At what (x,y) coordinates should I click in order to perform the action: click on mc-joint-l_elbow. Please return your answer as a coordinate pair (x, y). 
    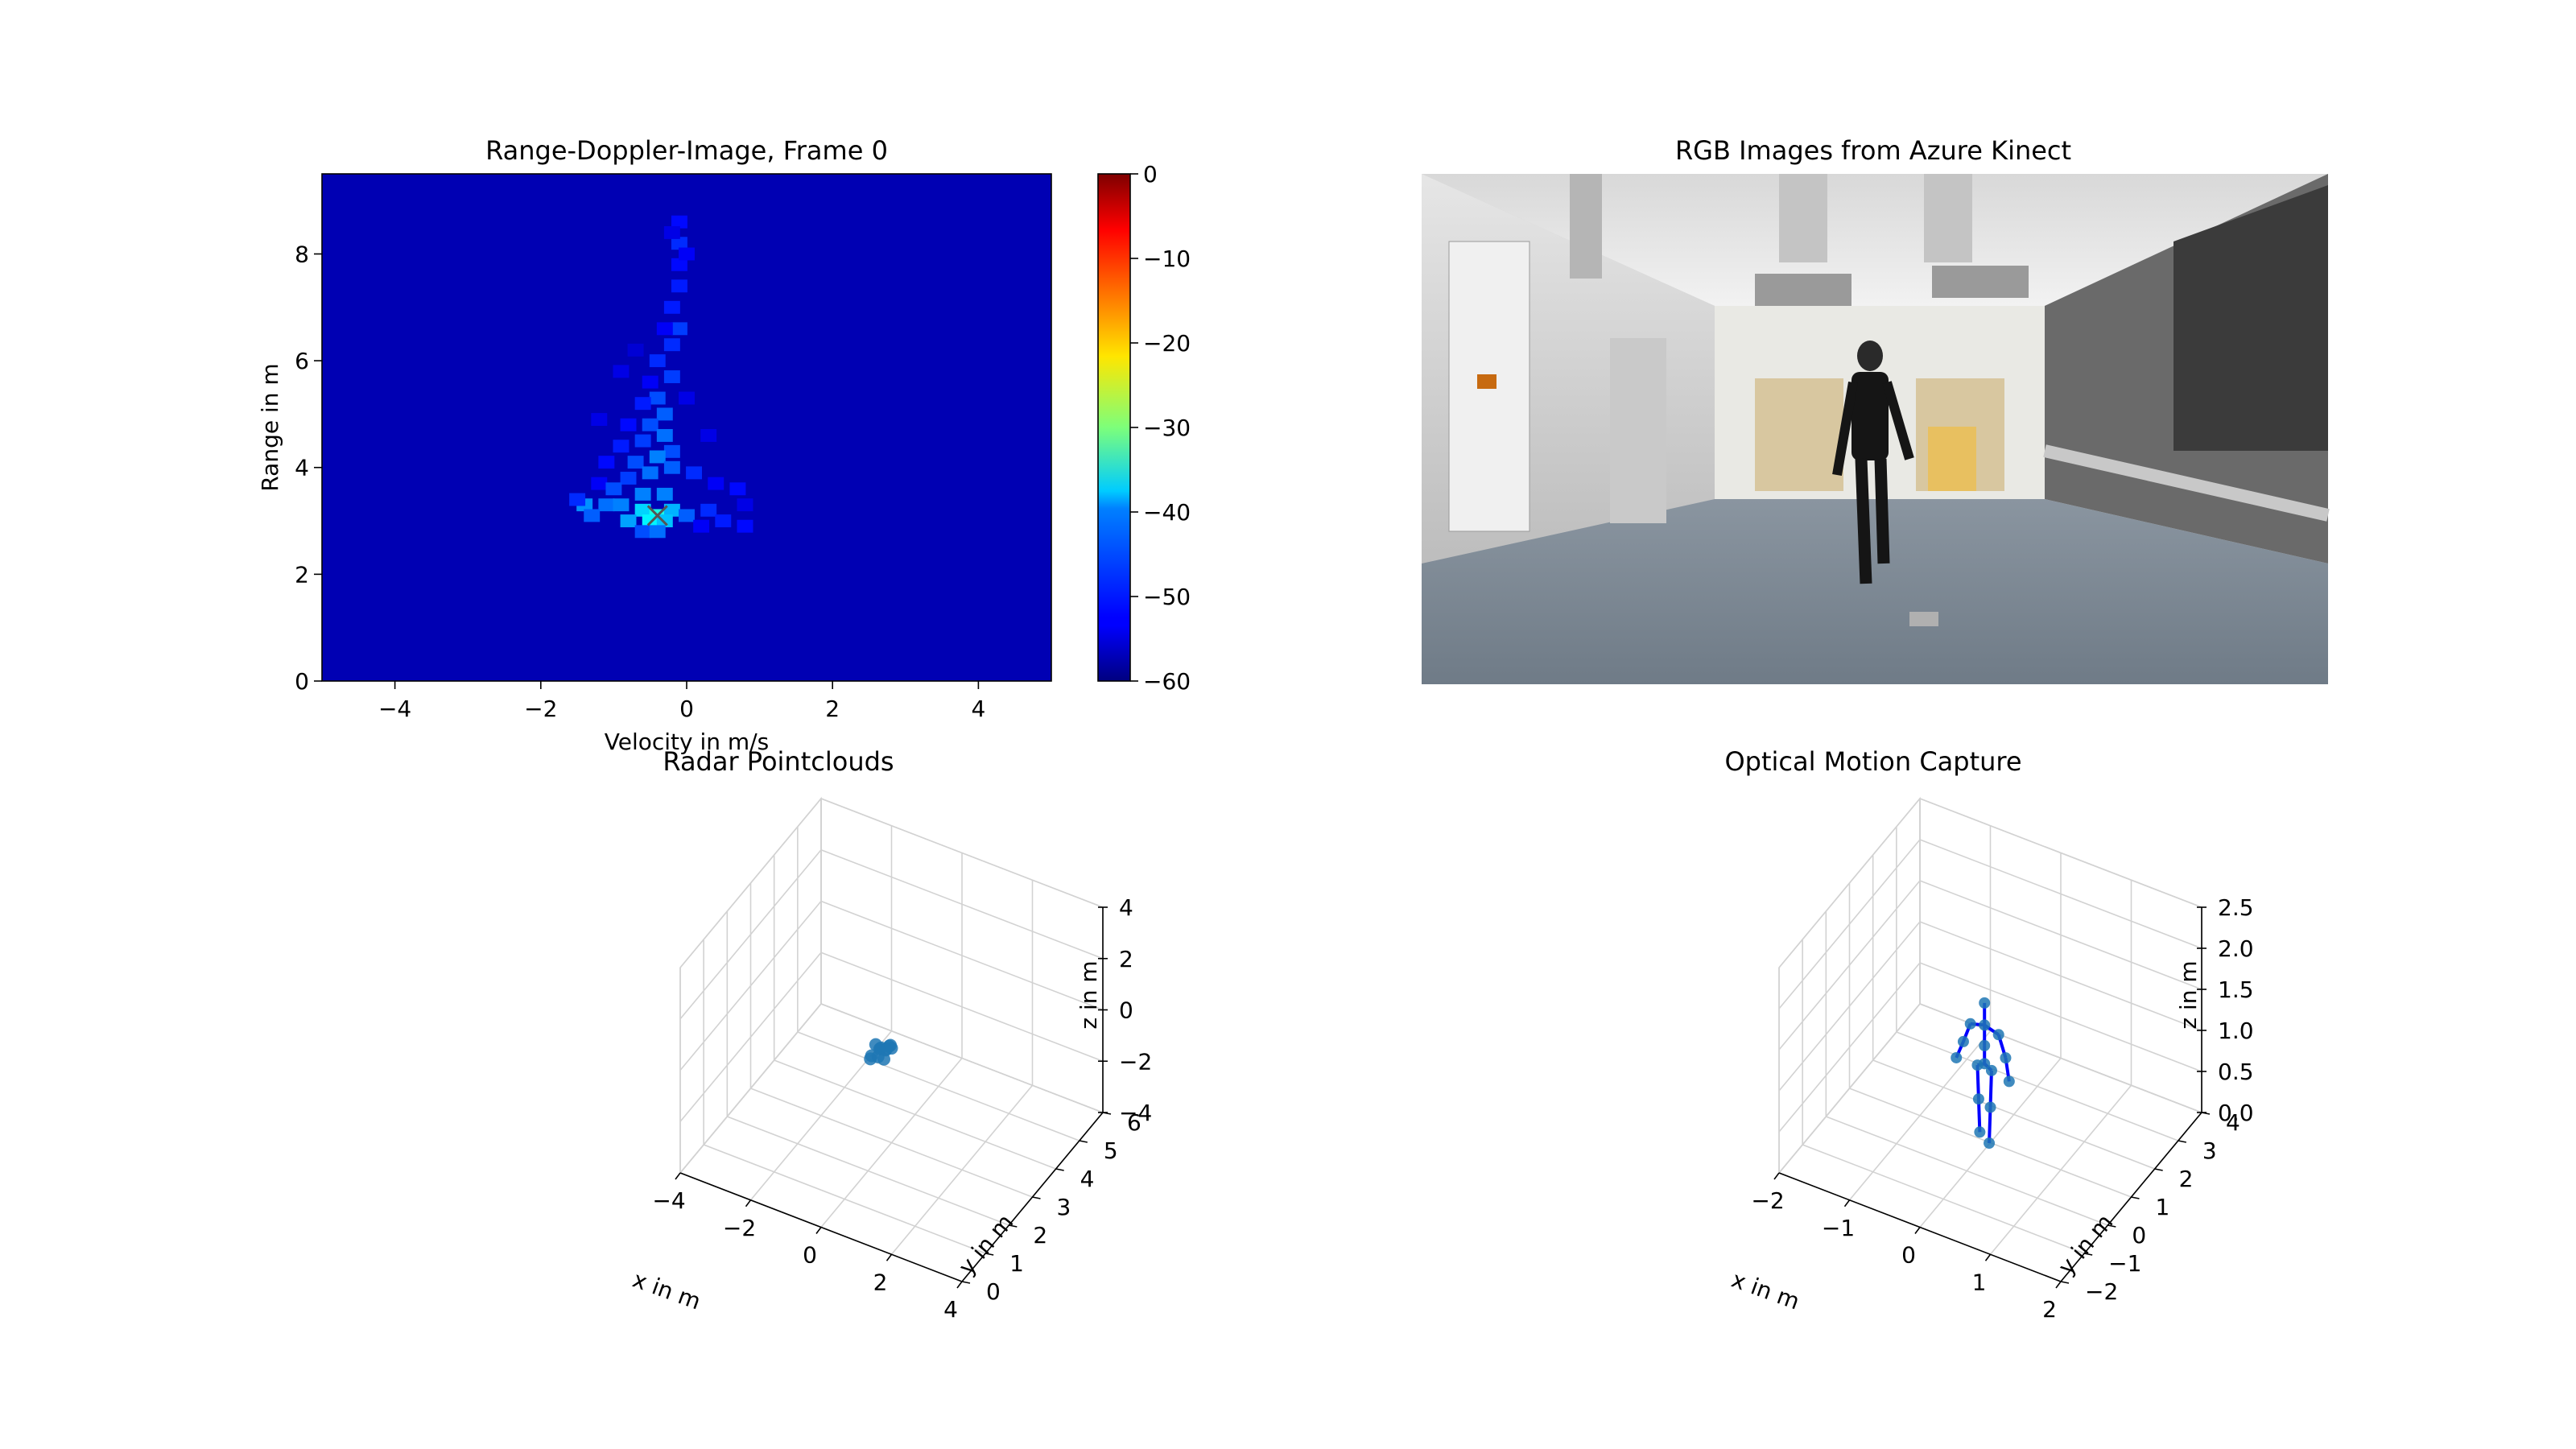
    Looking at the image, I should click on (1963, 1041).